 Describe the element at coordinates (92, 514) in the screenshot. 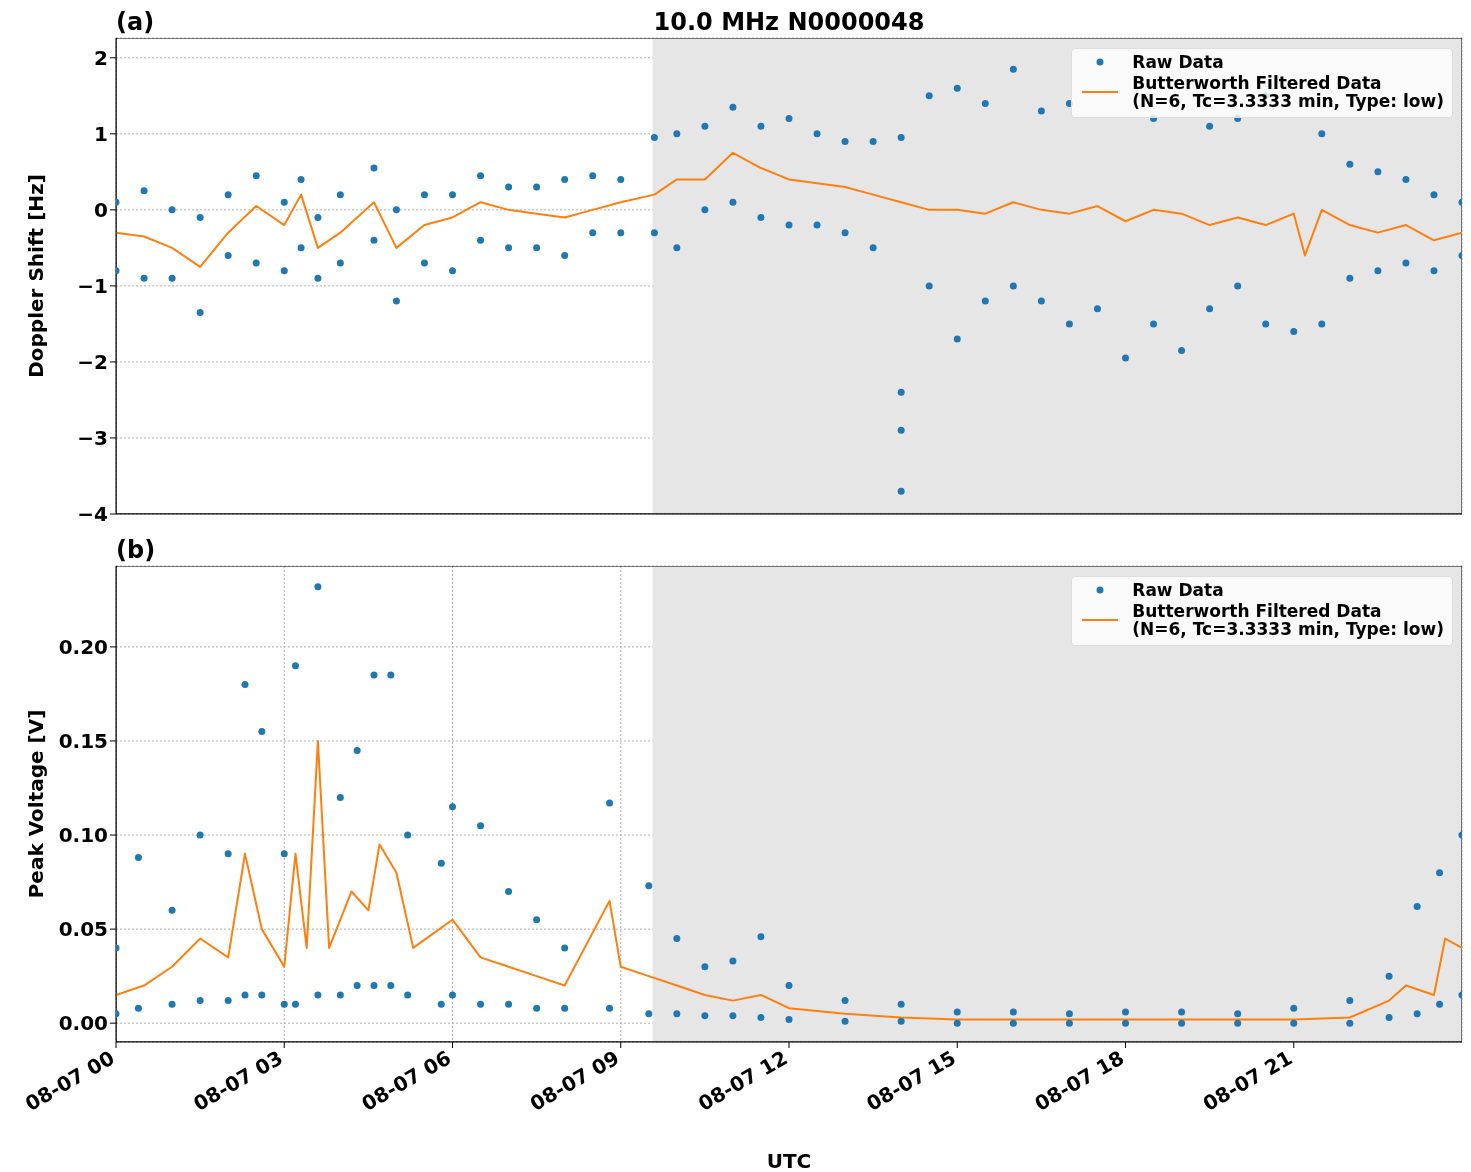

I see `y-tick-label: −4` at that location.